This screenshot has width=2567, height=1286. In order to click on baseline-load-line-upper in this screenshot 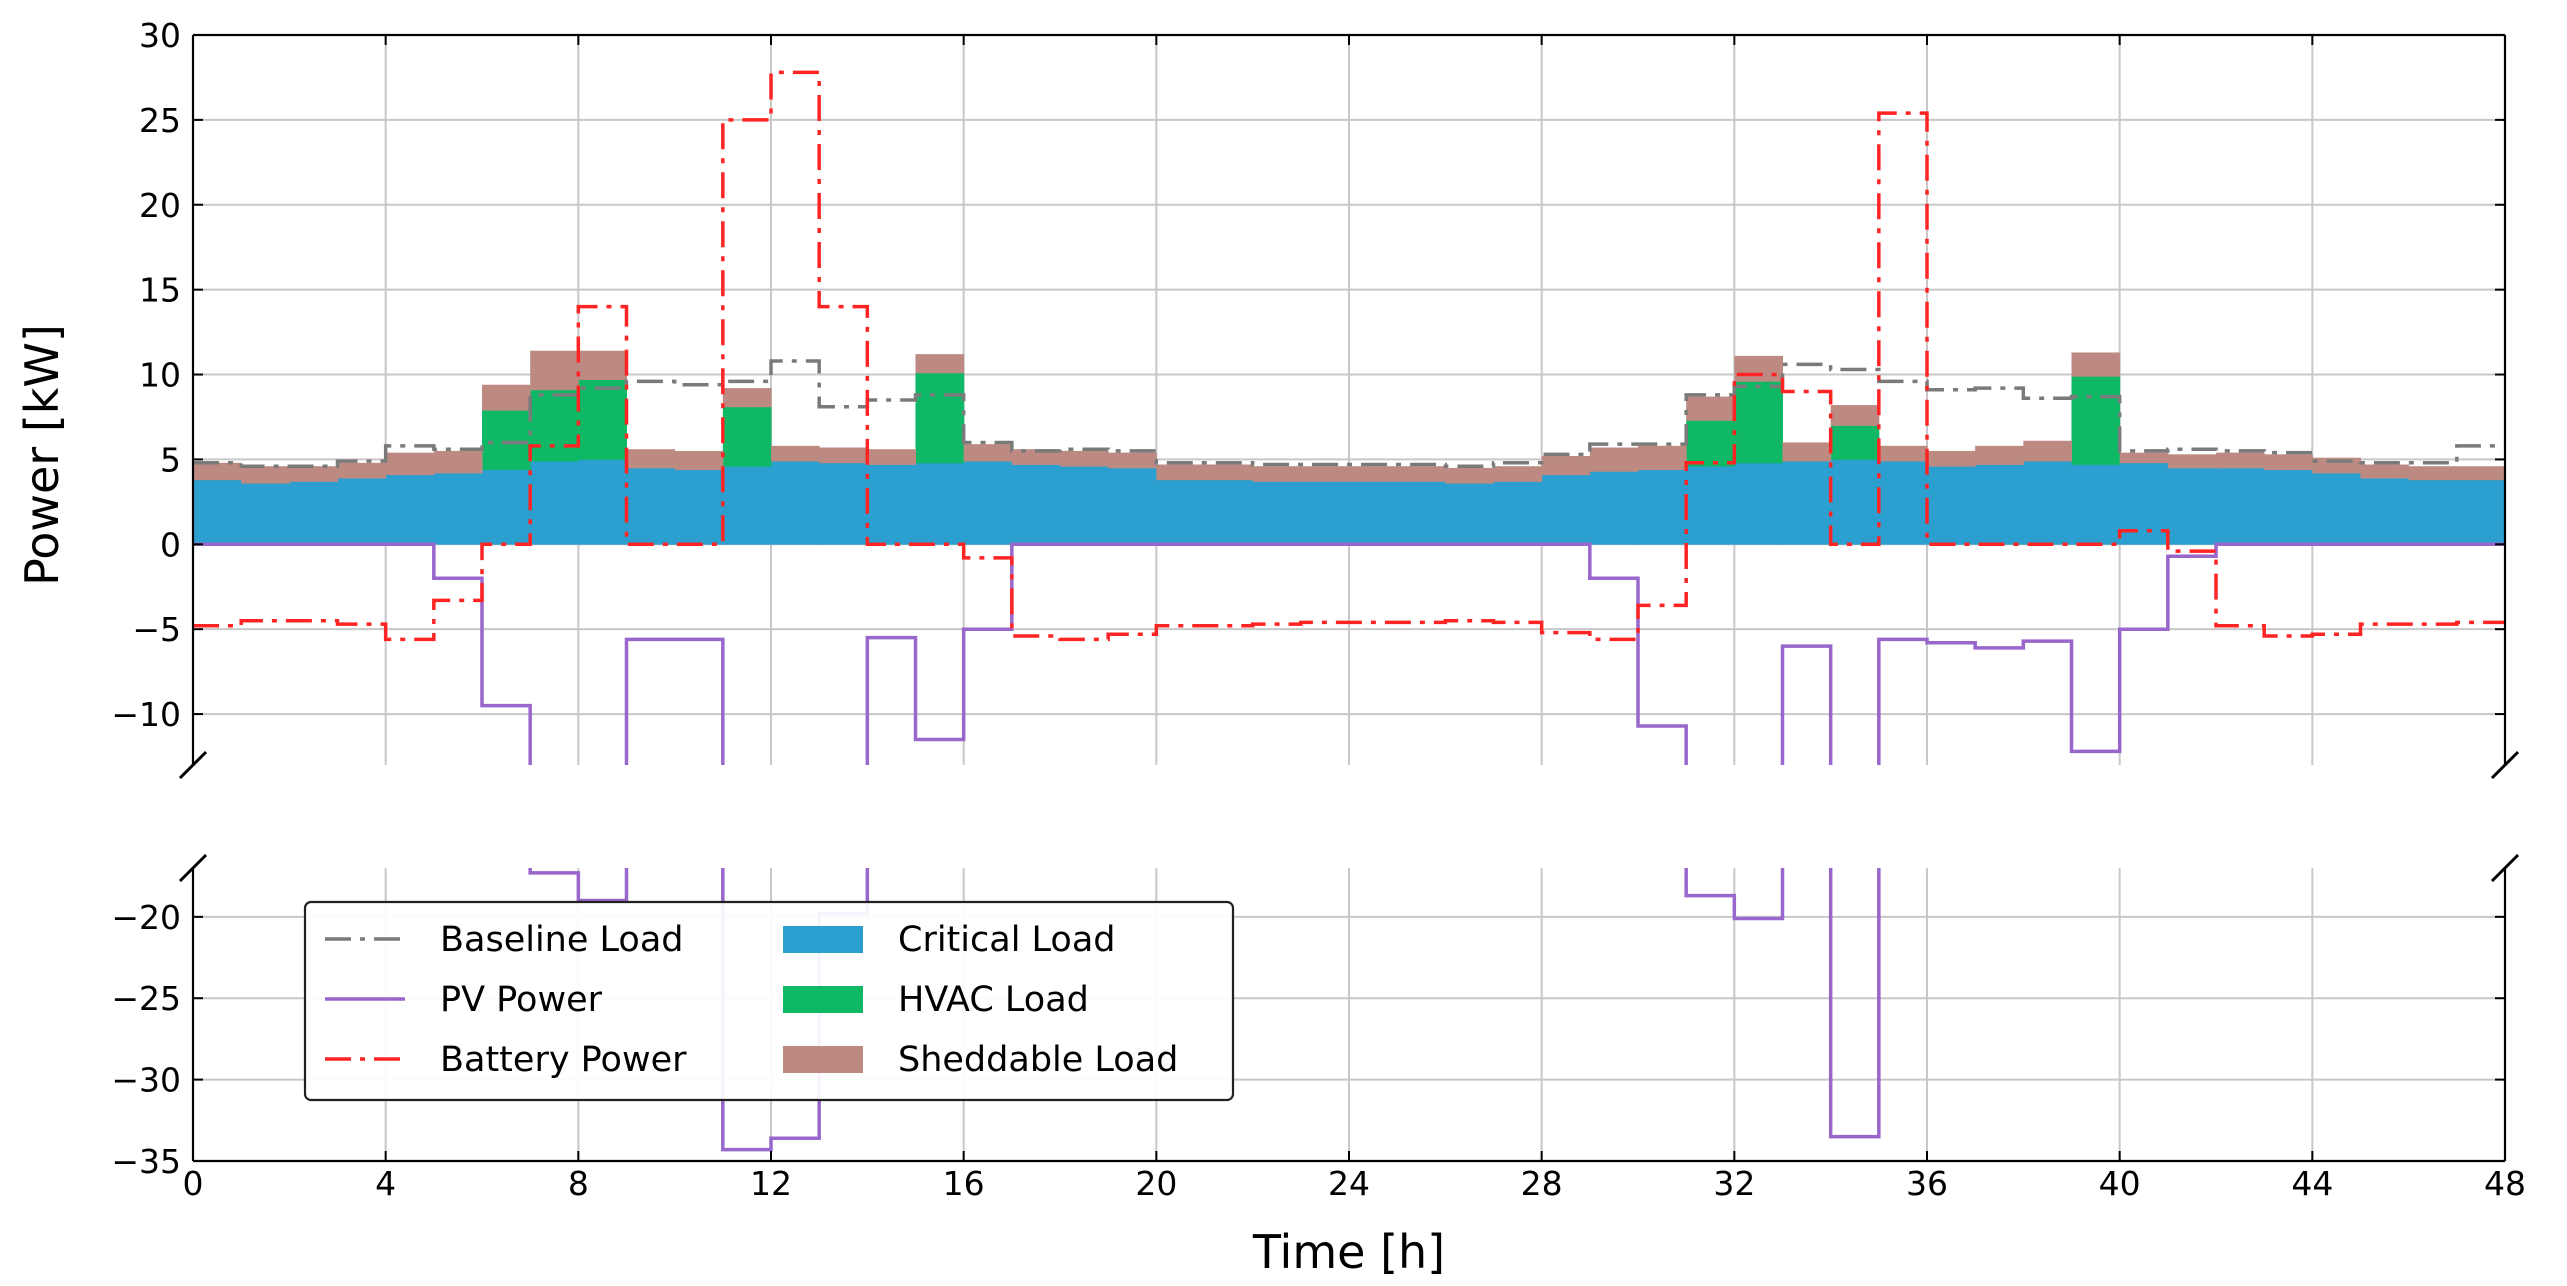, I will do `click(1349, 413)`.